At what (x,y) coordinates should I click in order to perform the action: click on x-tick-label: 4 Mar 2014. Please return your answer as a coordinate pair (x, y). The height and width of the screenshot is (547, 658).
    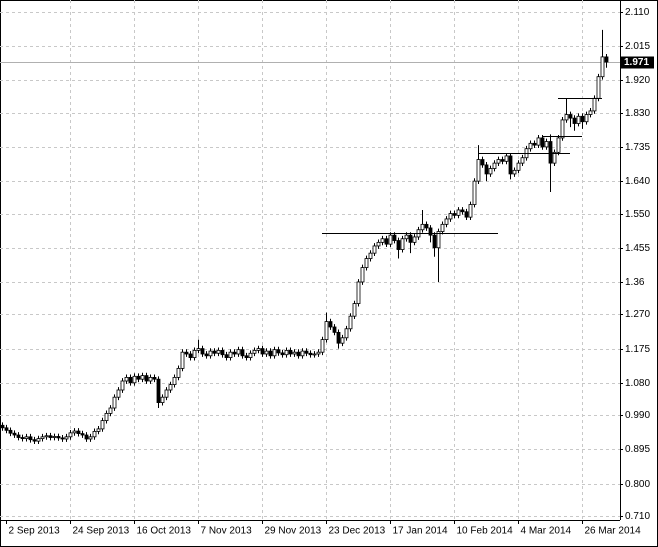
    Looking at the image, I should click on (546, 531).